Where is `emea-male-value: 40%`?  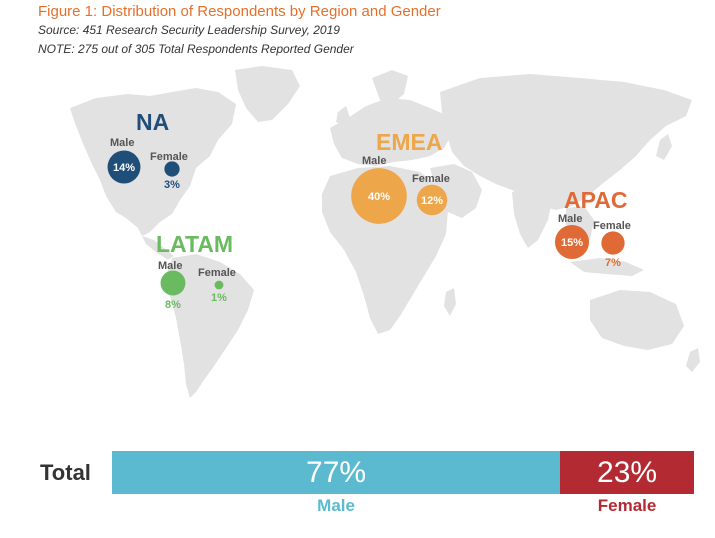
emea-male-value: 40% is located at coordinates (379, 197).